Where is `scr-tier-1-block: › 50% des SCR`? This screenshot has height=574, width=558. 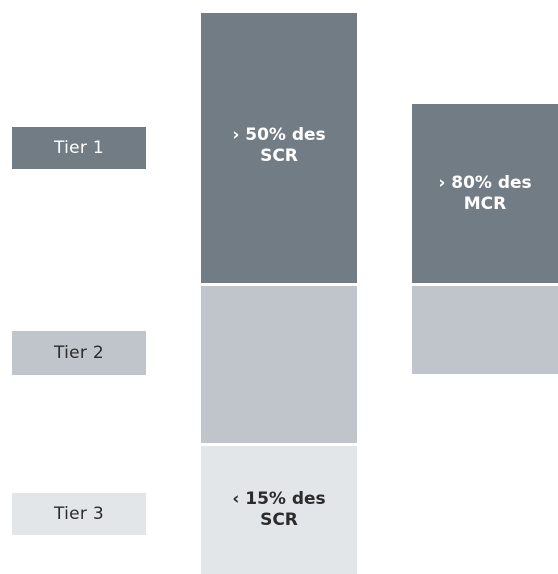
scr-tier-1-block: › 50% des SCR is located at coordinates (279, 148).